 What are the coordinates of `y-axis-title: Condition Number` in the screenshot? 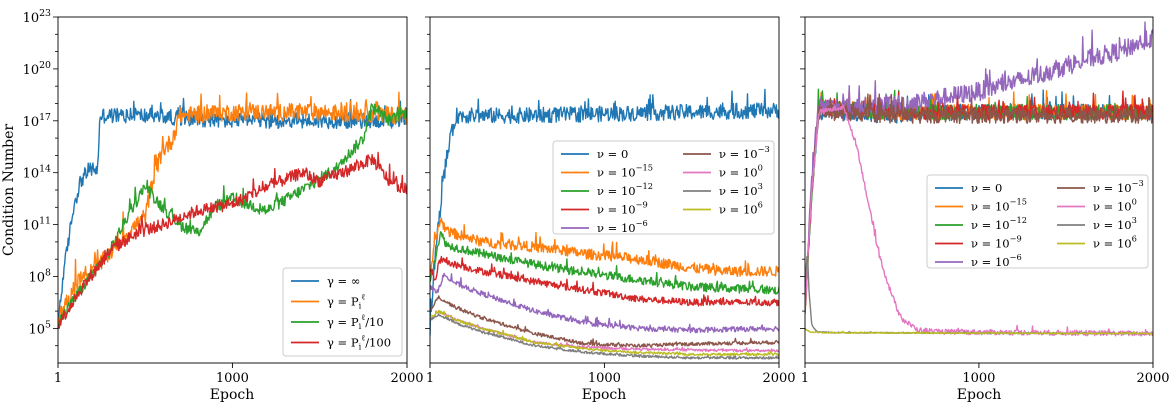 It's located at (9, 190).